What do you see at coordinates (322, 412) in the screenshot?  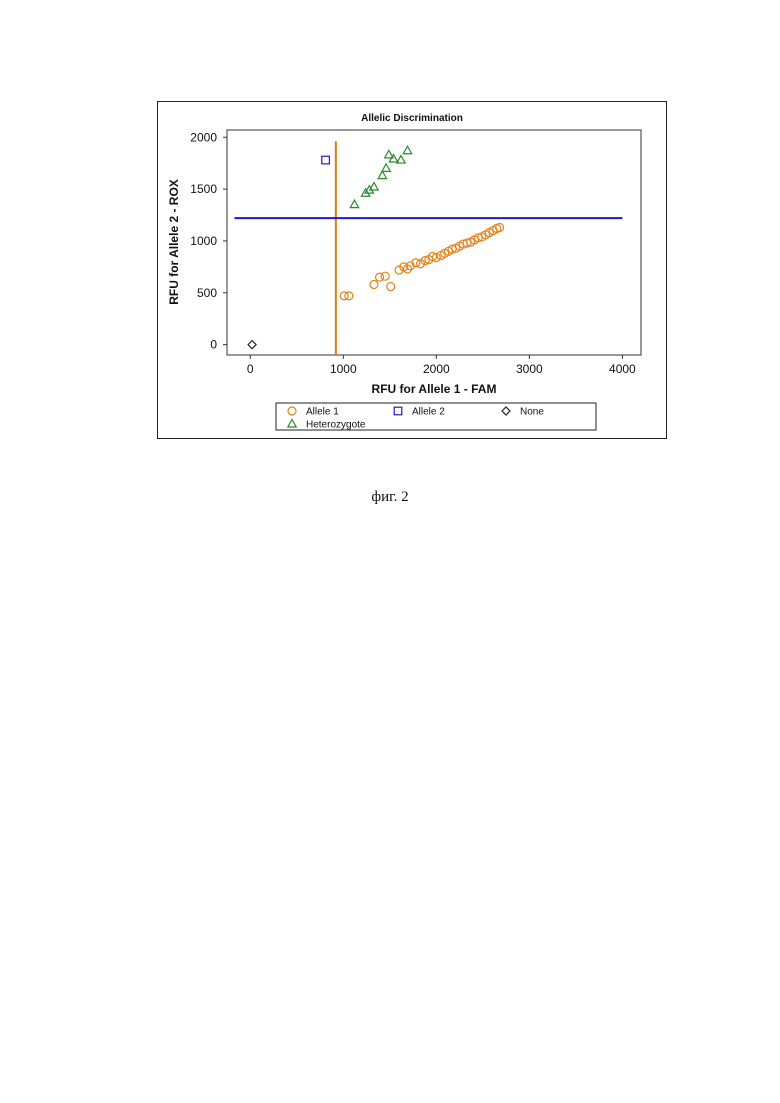 I see `legend-label-allele-1: Allele 1` at bounding box center [322, 412].